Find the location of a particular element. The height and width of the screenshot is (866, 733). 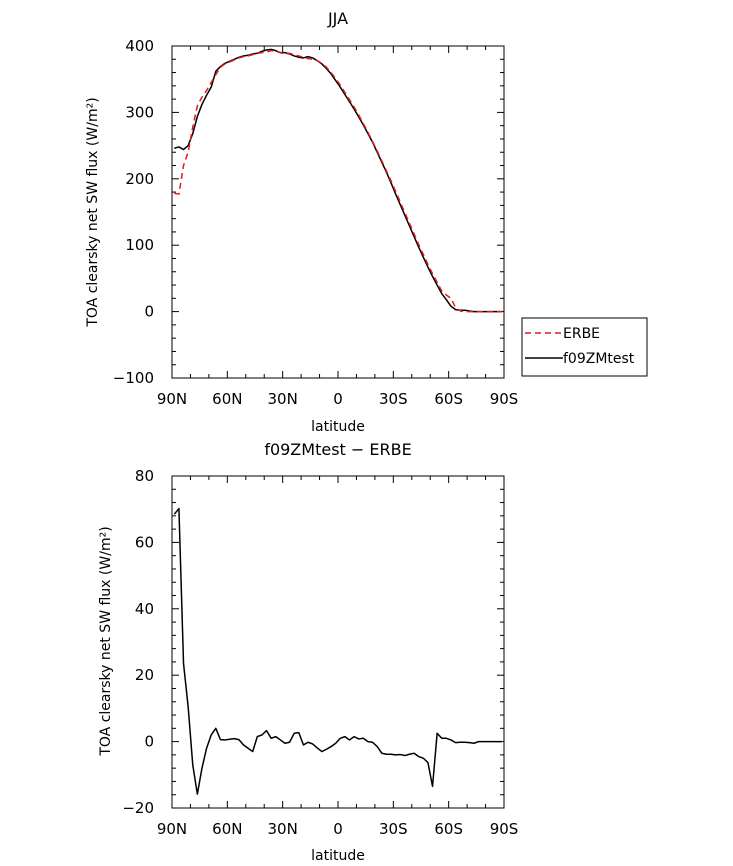

top-f09zmtest-series-line is located at coordinates (338, 180).